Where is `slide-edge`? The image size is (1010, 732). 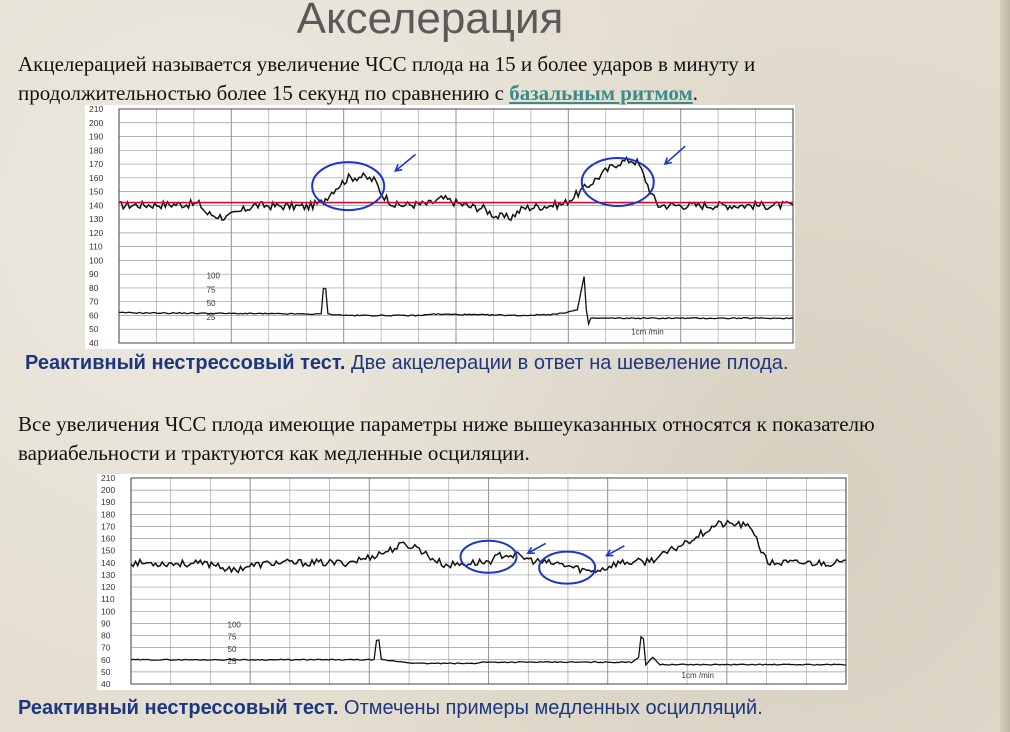 slide-edge is located at coordinates (1005, 366).